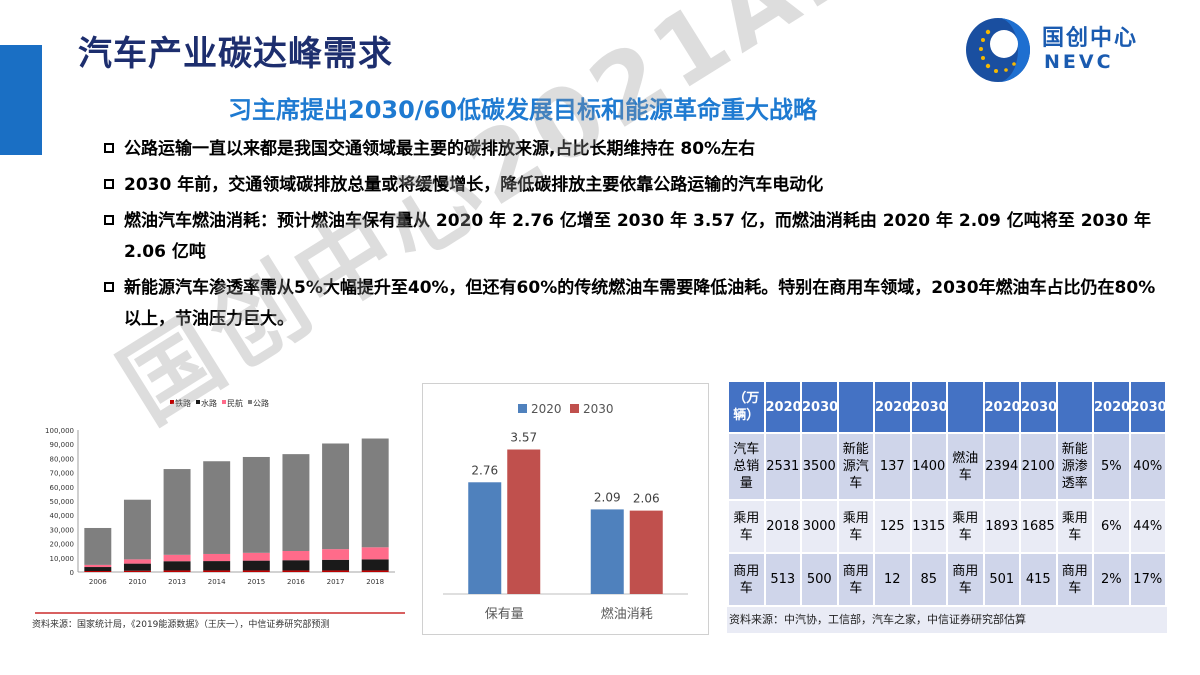 This screenshot has height=675, width=1200. What do you see at coordinates (855, 466) in the screenshot?
I see `table-cell: 新能源汽车` at bounding box center [855, 466].